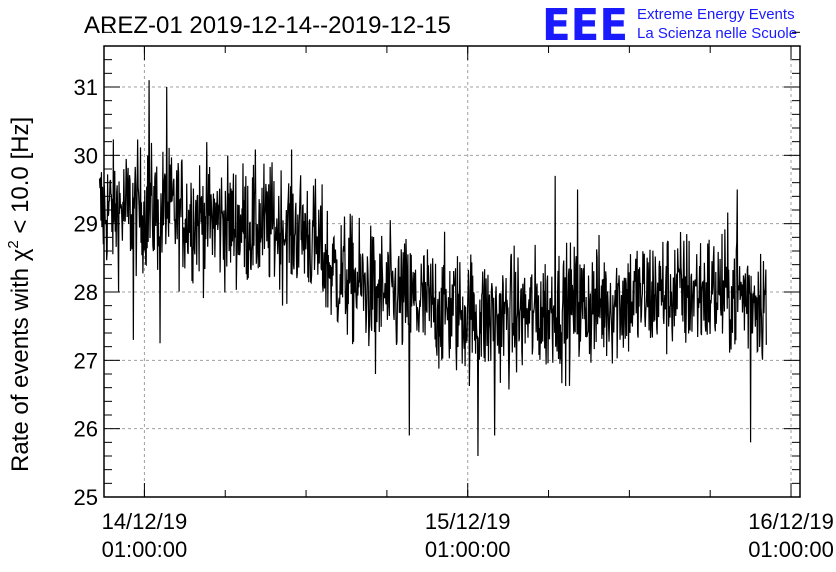 Image resolution: width=836 pixels, height=572 pixels. I want to click on y-tick-label: 30, so click(86, 155).